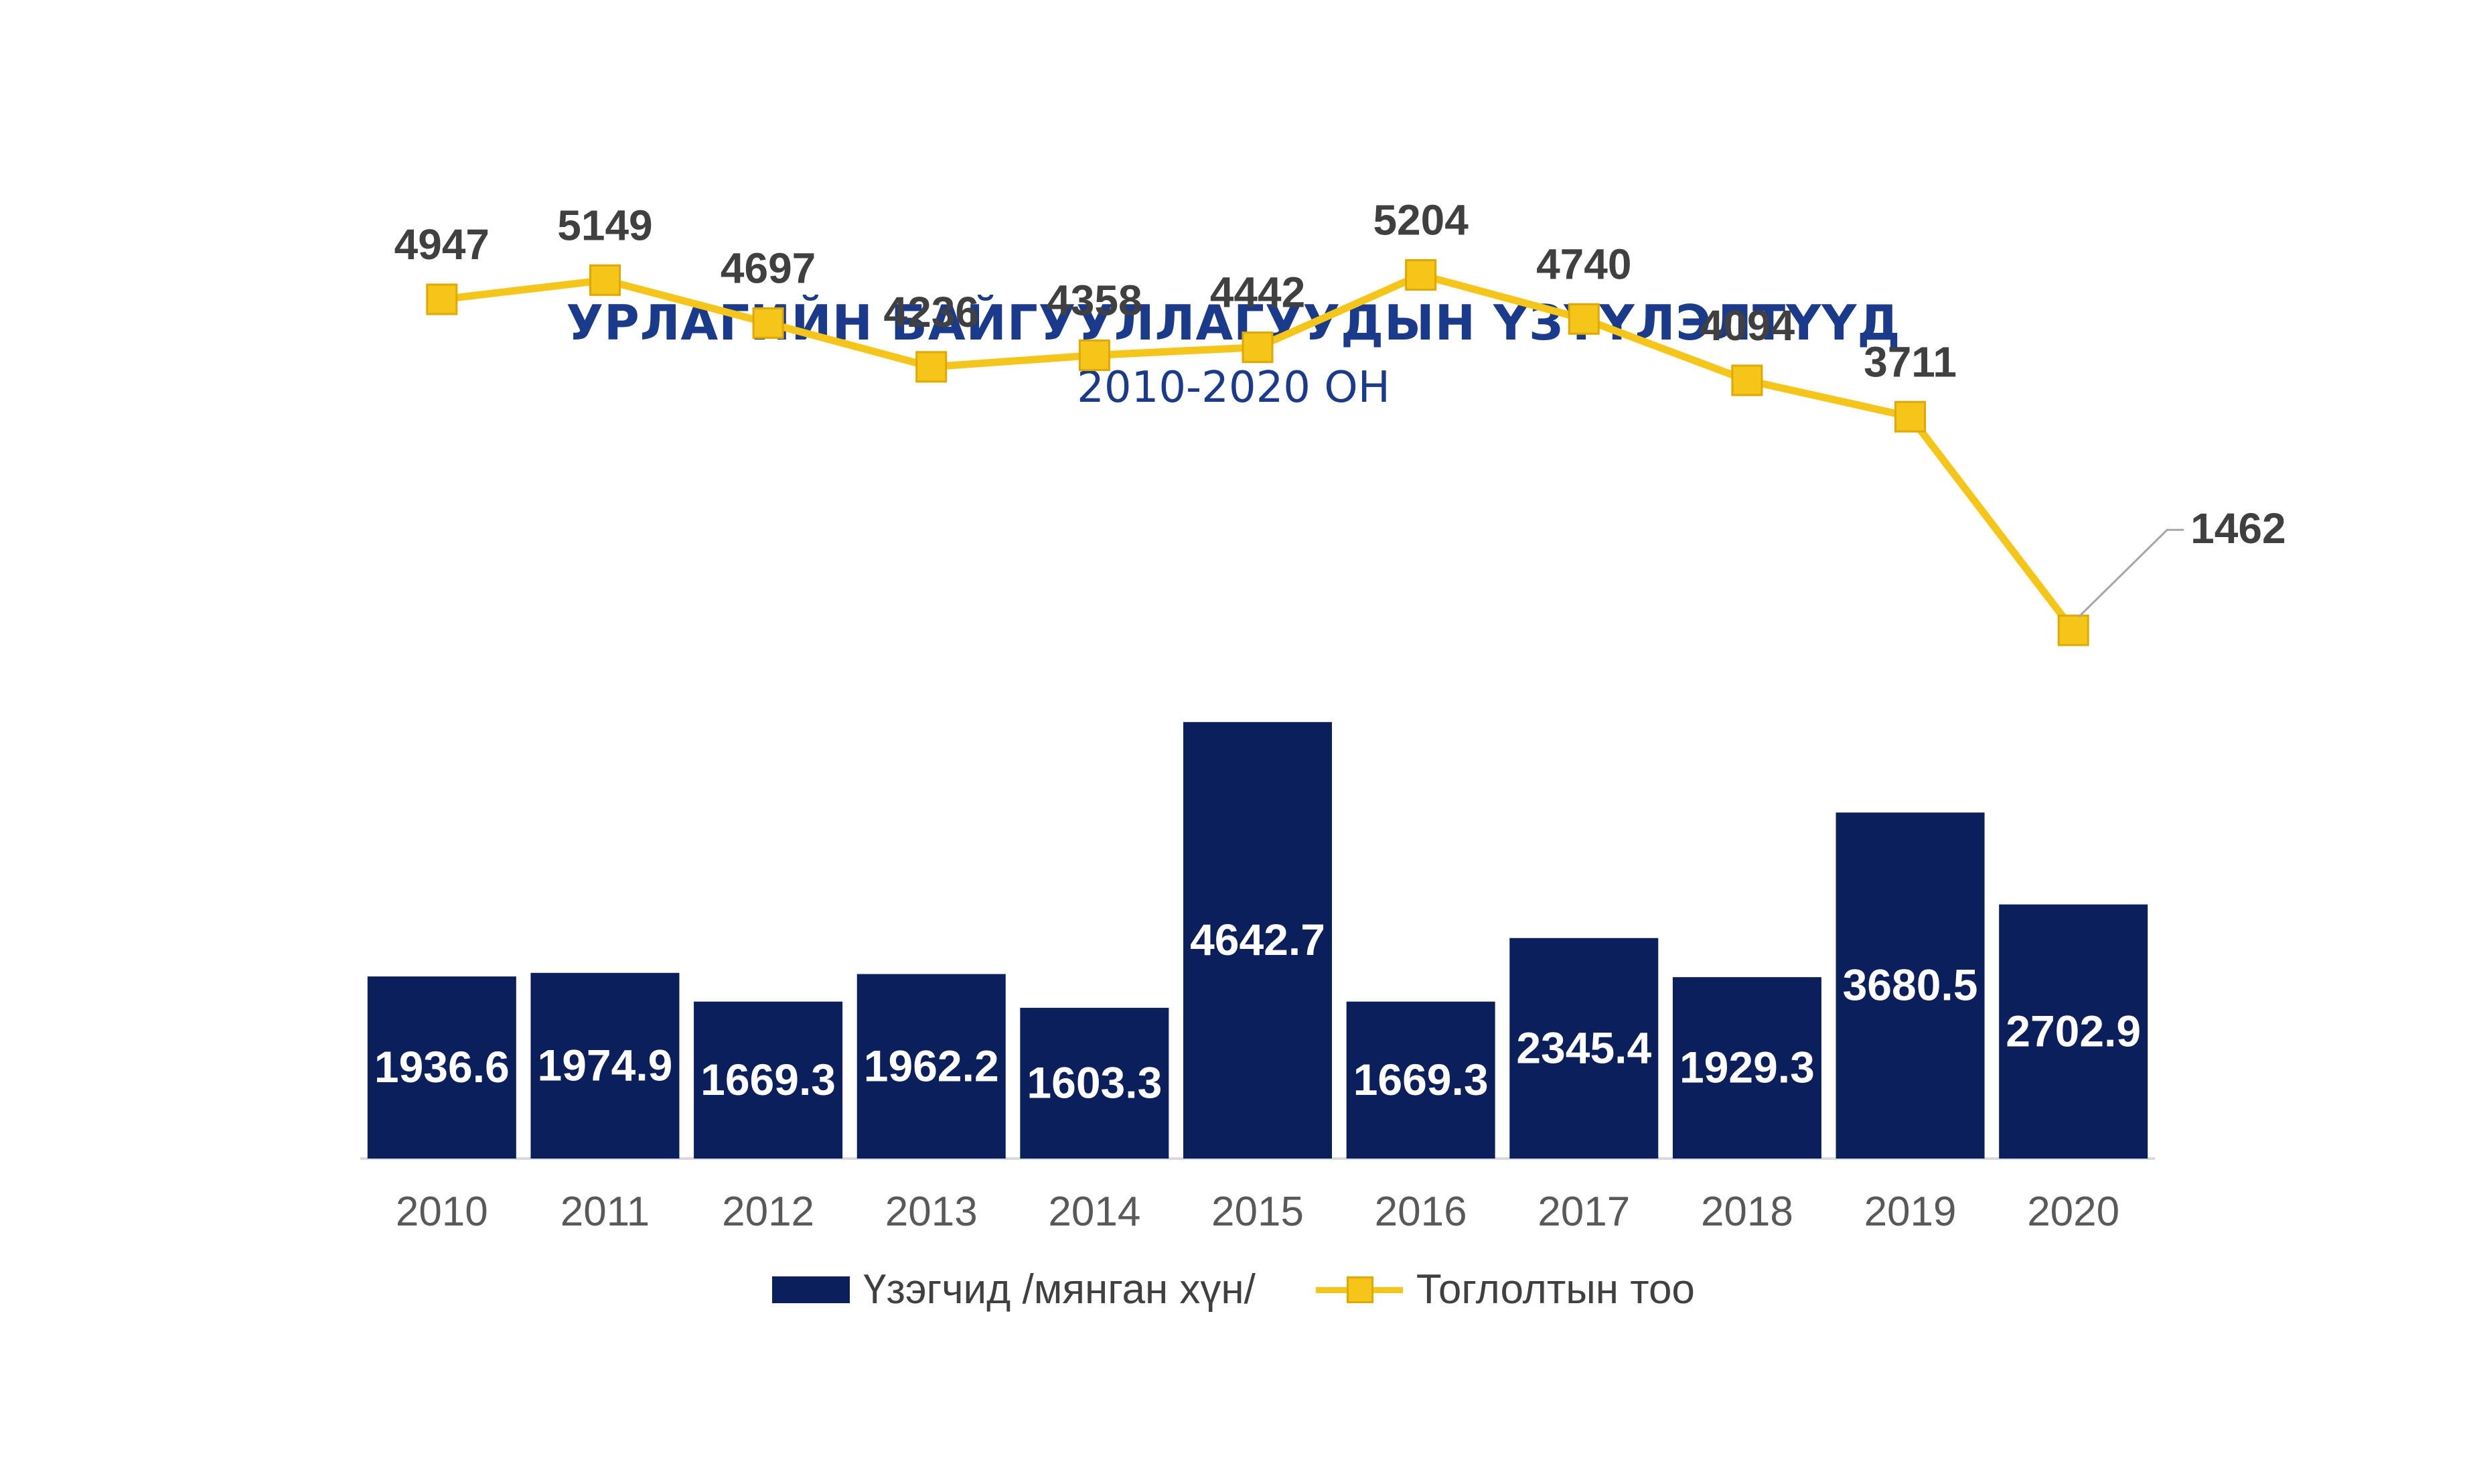 The width and height of the screenshot is (2467, 1484). I want to click on bar-2014, so click(1094, 1083).